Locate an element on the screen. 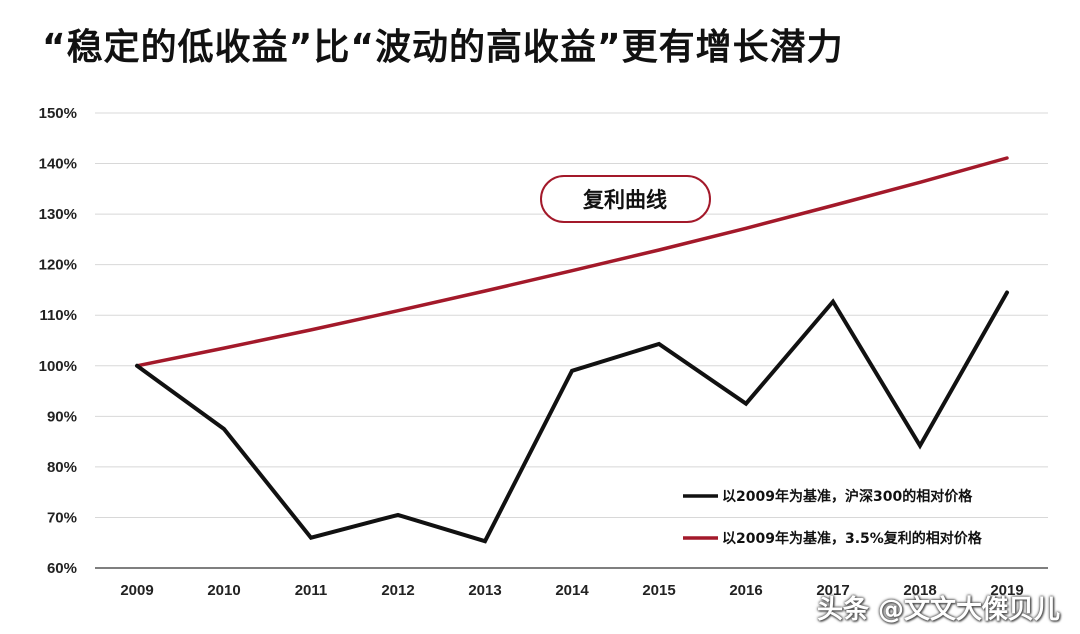 This screenshot has width=1080, height=634. x-tick-label: 2012 is located at coordinates (397, 590).